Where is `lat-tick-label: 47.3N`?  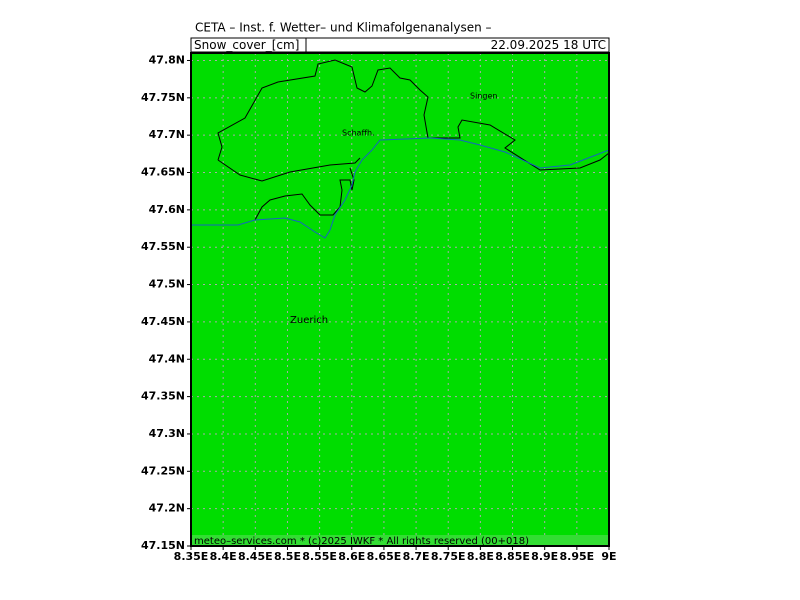
lat-tick-label: 47.3N is located at coordinates (167, 433).